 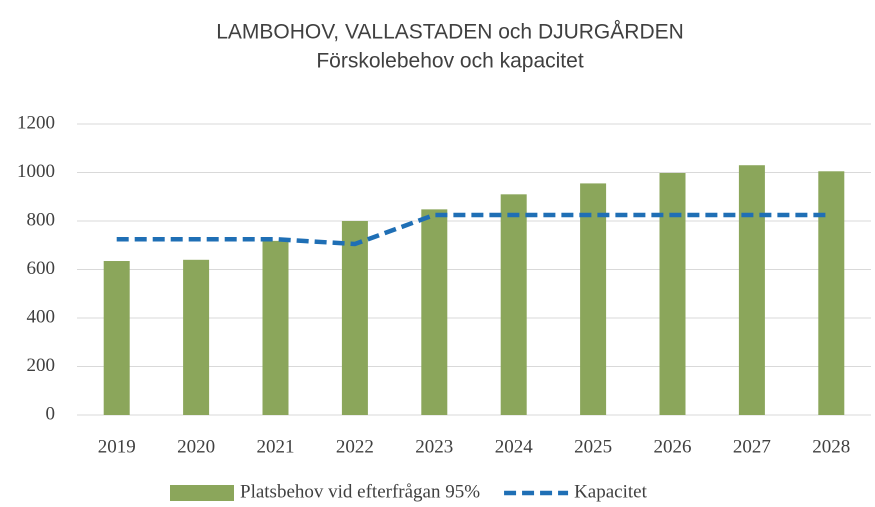 I want to click on x-tick-label: 2022, so click(x=355, y=446).